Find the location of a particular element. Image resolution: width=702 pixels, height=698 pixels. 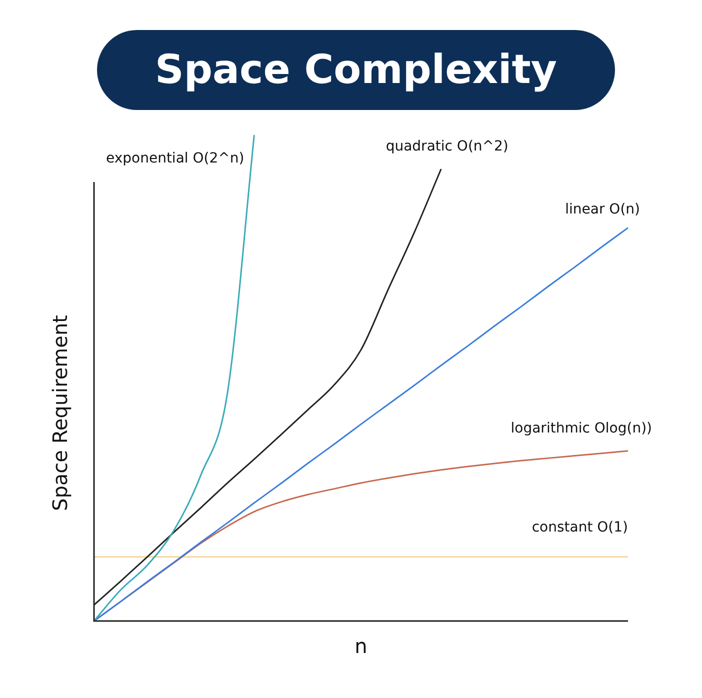

series-label: constant O(1) is located at coordinates (580, 527).